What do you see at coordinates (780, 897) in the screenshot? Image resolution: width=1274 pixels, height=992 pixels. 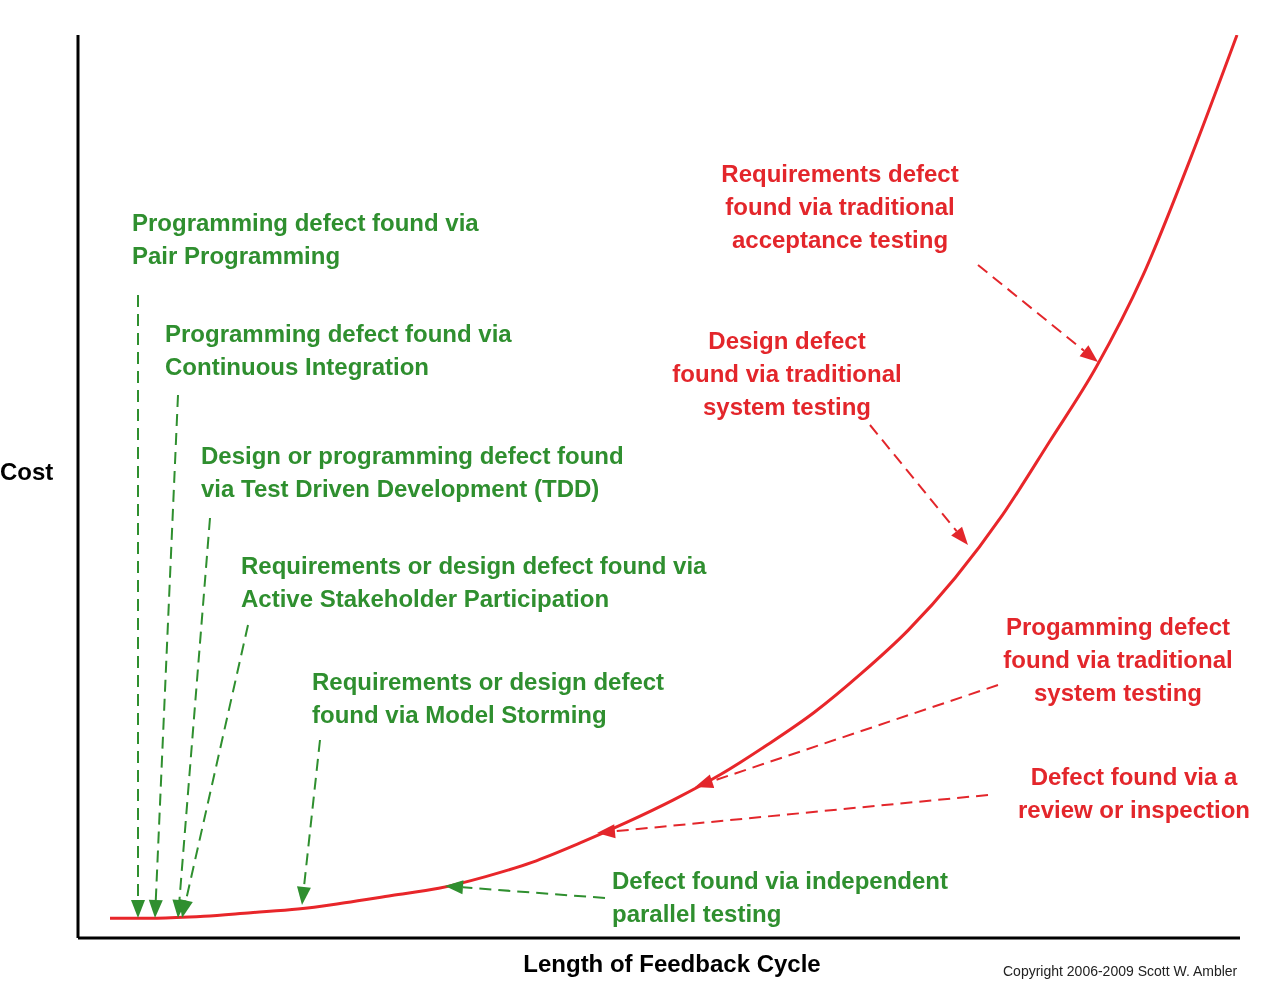 I see `annotation: Defect found via independent parallel testing` at bounding box center [780, 897].